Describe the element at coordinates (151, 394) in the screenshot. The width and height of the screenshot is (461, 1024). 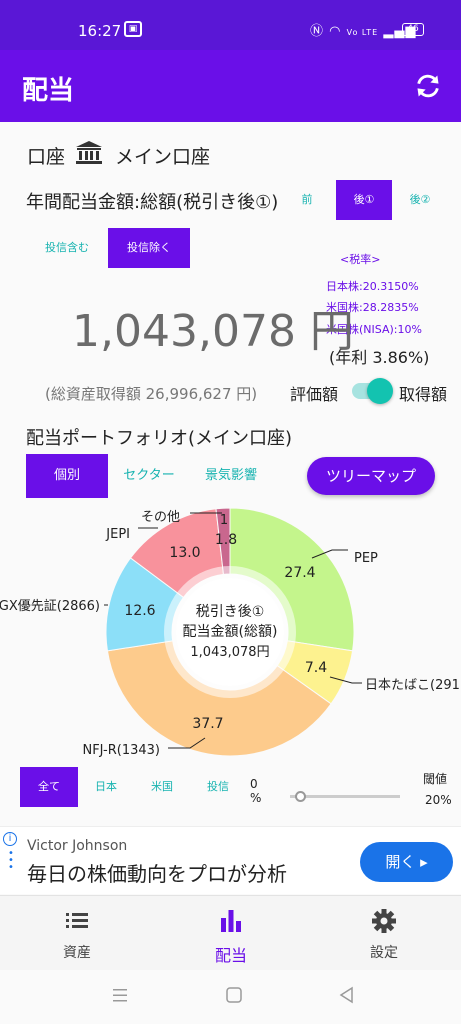
I see `total-cost: (総資産取得額 26,996,627 円)` at that location.